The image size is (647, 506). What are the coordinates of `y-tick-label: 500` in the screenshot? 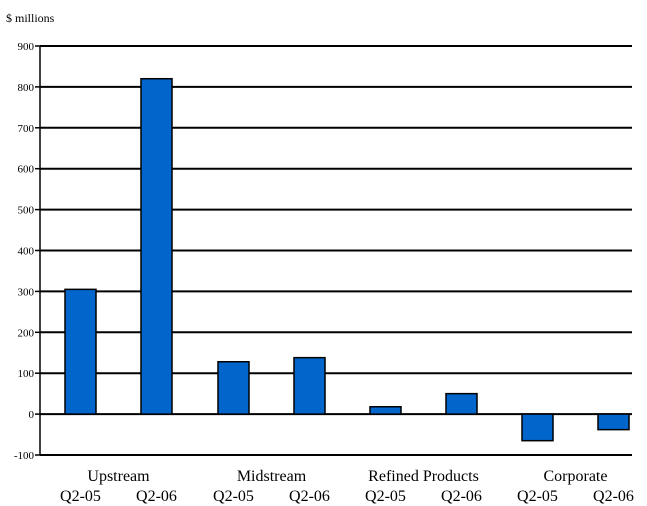 It's located at (26, 211).